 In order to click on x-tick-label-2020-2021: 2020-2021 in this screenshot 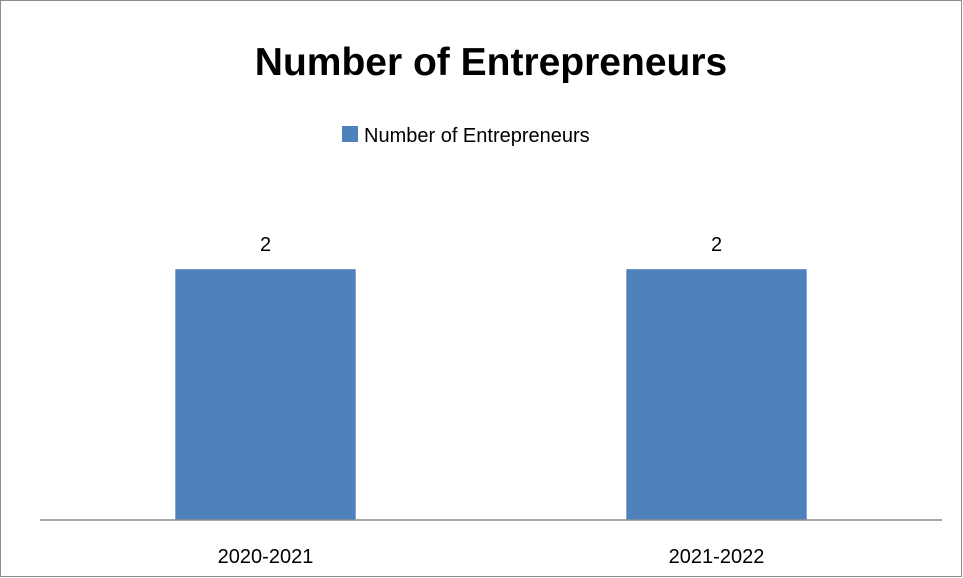, I will do `click(266, 557)`.